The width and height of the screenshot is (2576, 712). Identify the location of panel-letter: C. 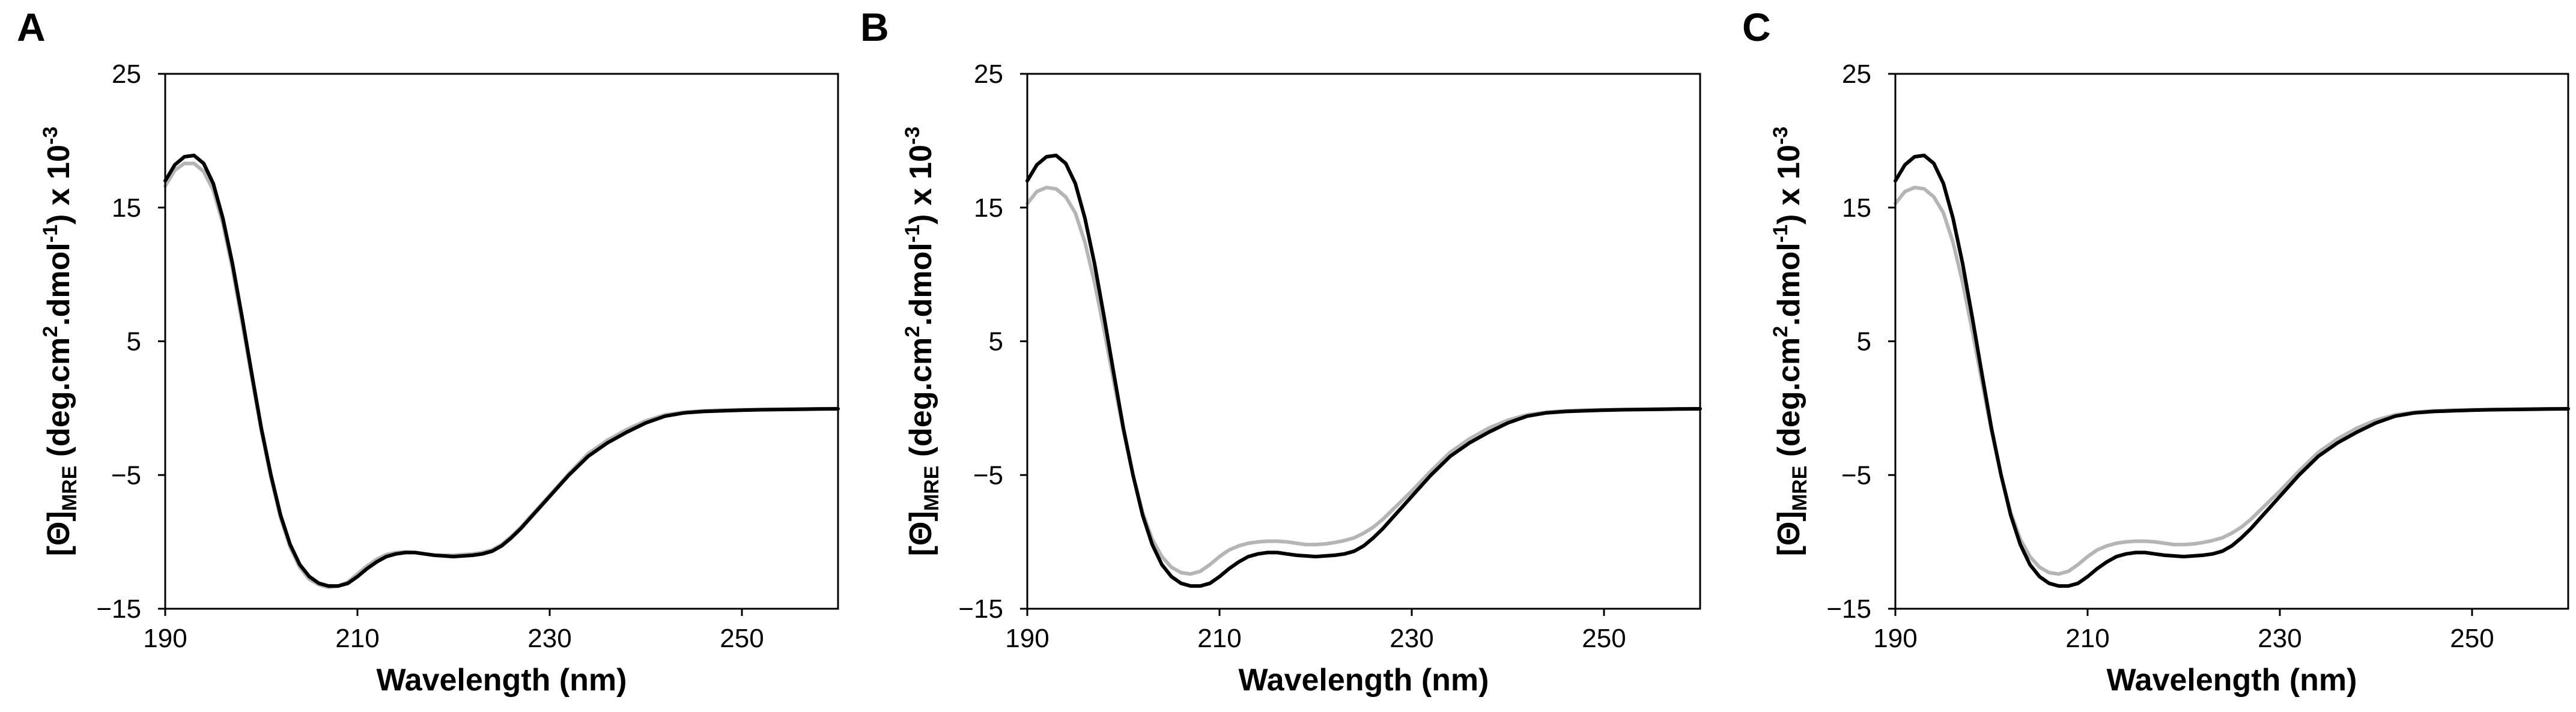
(1756, 27).